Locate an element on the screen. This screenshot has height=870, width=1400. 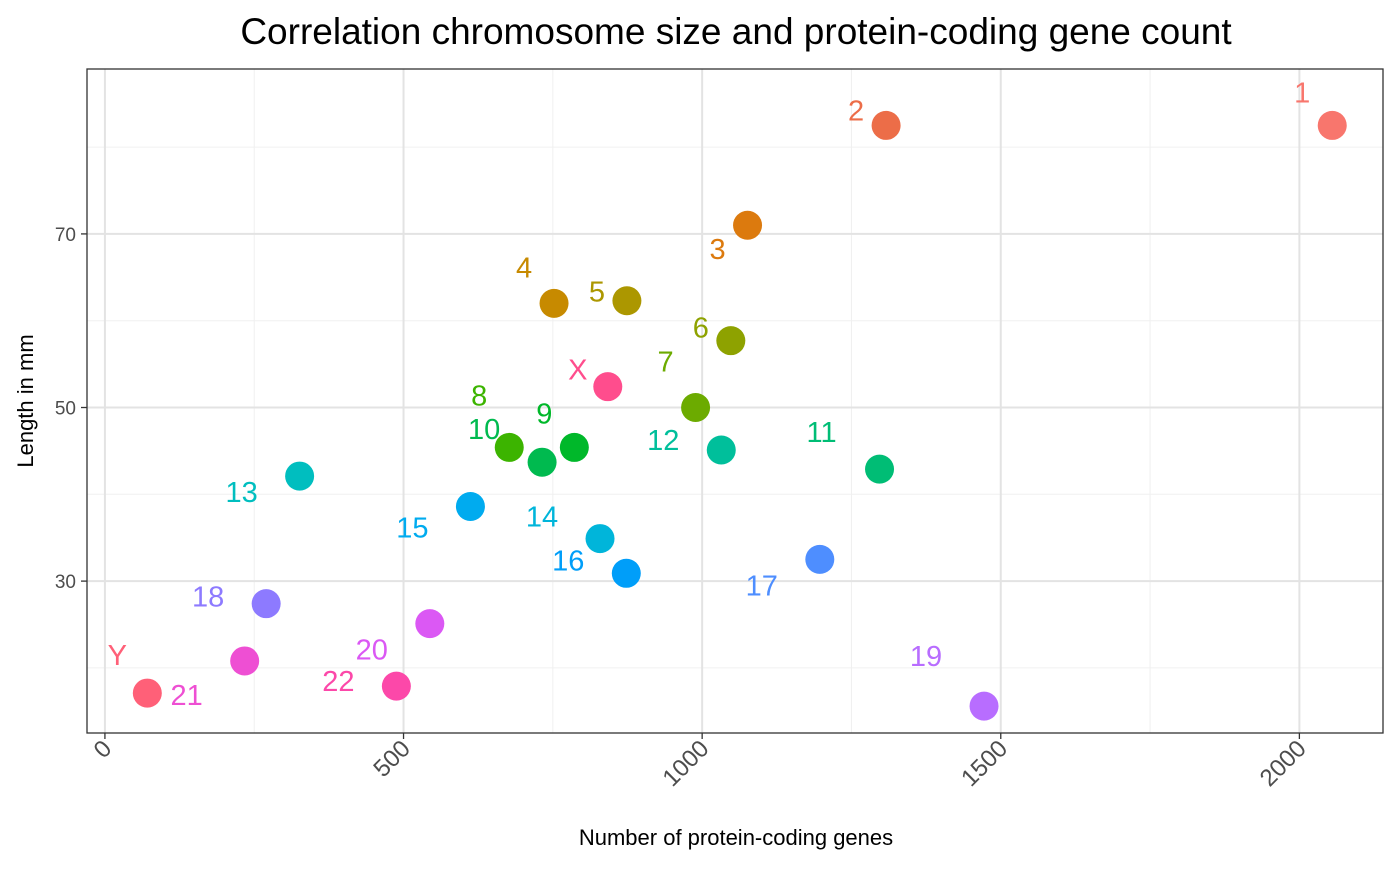
data-point-label: 12 is located at coordinates (663, 441).